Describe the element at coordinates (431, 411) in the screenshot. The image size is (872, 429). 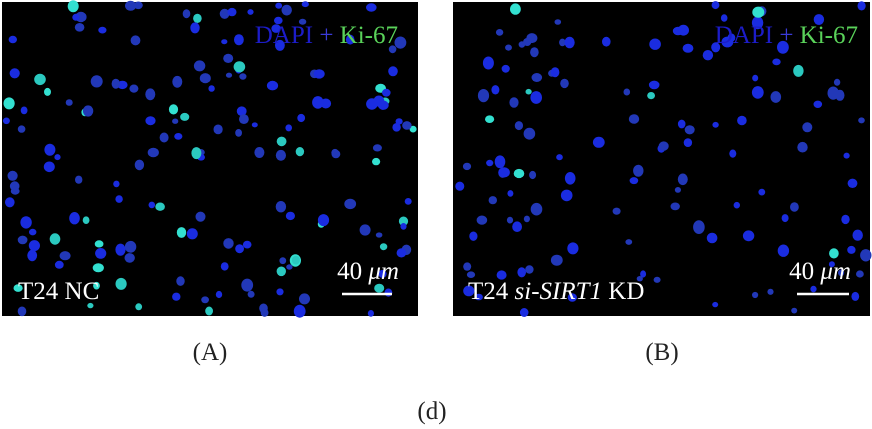
I see `figure-label: (d)` at that location.